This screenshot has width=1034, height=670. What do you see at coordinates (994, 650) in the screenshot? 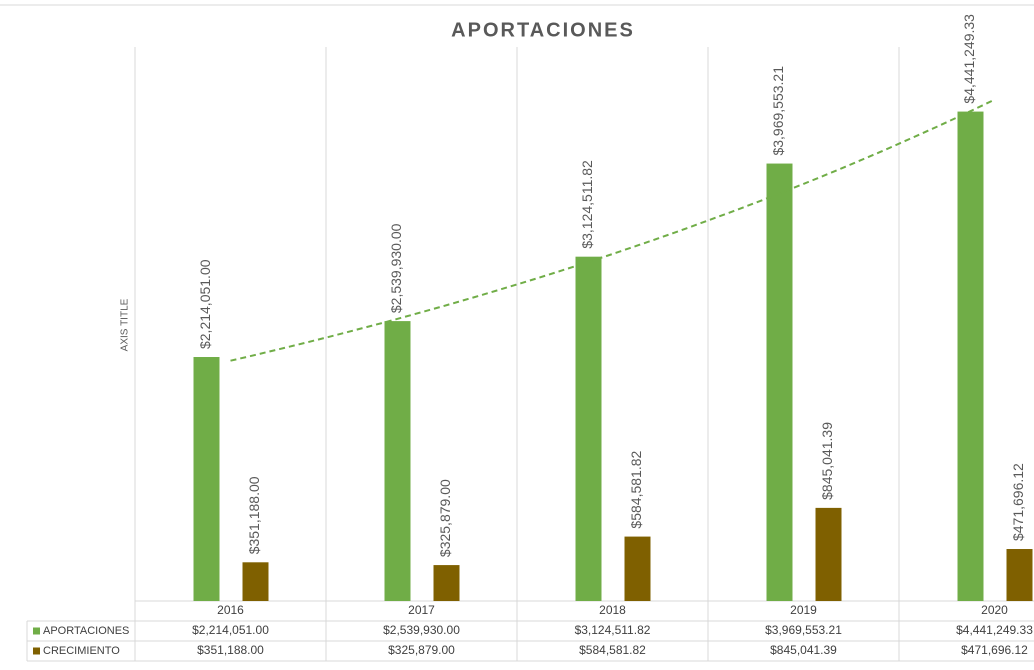
I see `table-cell: $471,696.12` at bounding box center [994, 650].